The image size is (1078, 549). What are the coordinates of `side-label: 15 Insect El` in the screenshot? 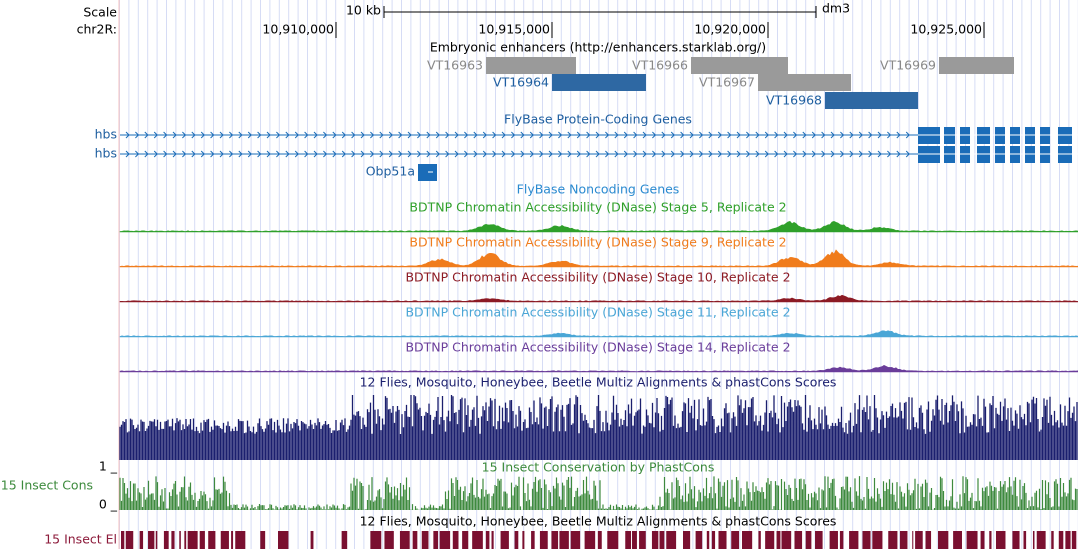 It's located at (80, 539).